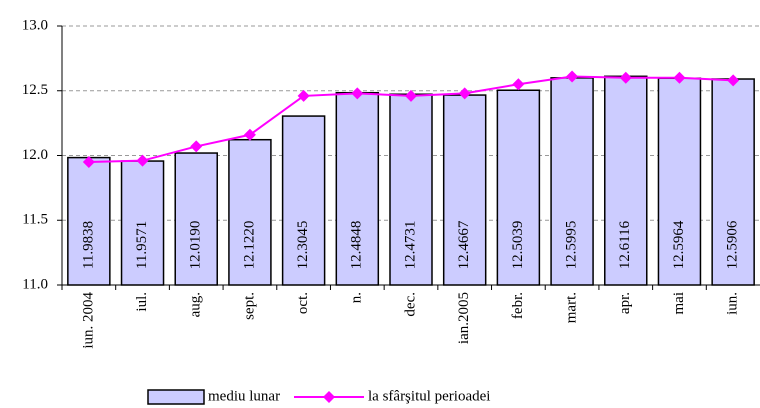  I want to click on value-label: 12.5906, so click(733, 244).